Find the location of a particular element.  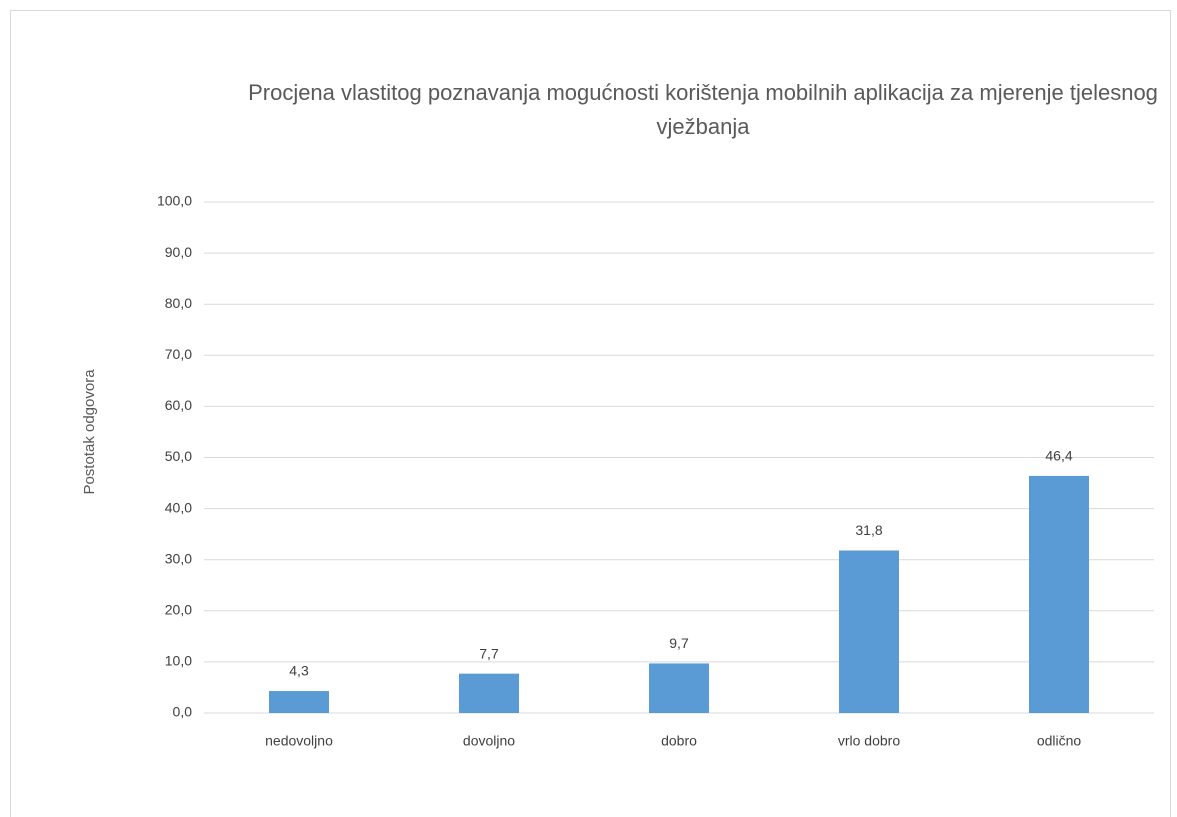

y-tick-label: 60,0 is located at coordinates (178, 405).